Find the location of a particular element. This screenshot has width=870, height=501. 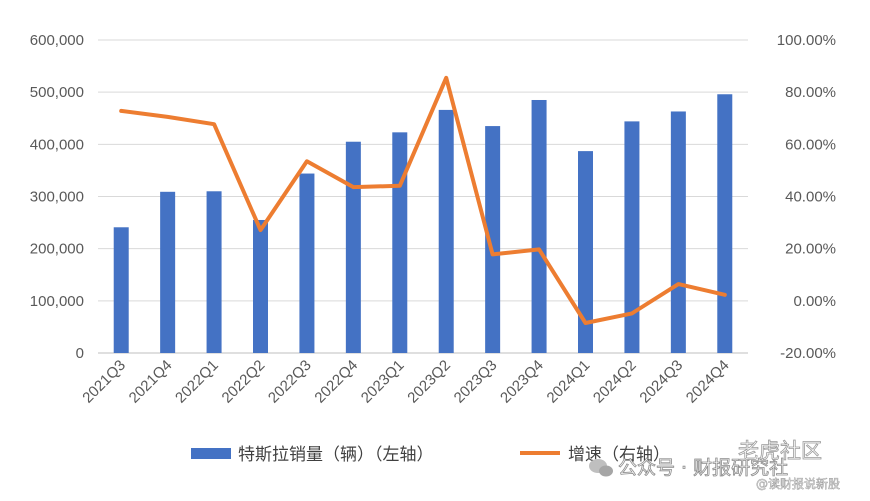

y-left-tick-label: 400,000 is located at coordinates (57, 144).